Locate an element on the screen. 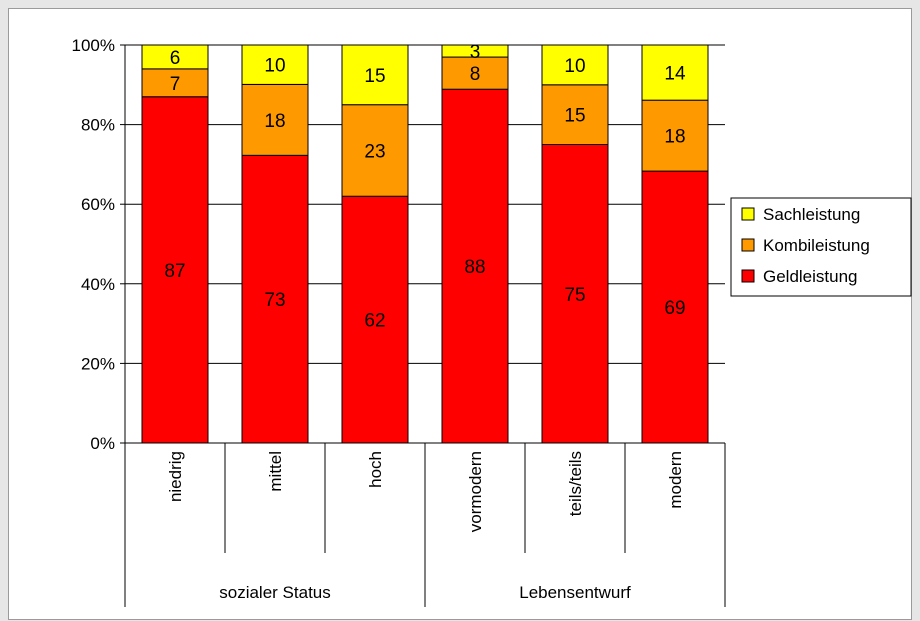 Image resolution: width=920 pixels, height=621 pixels. x-category-label: vormodern is located at coordinates (475, 491).